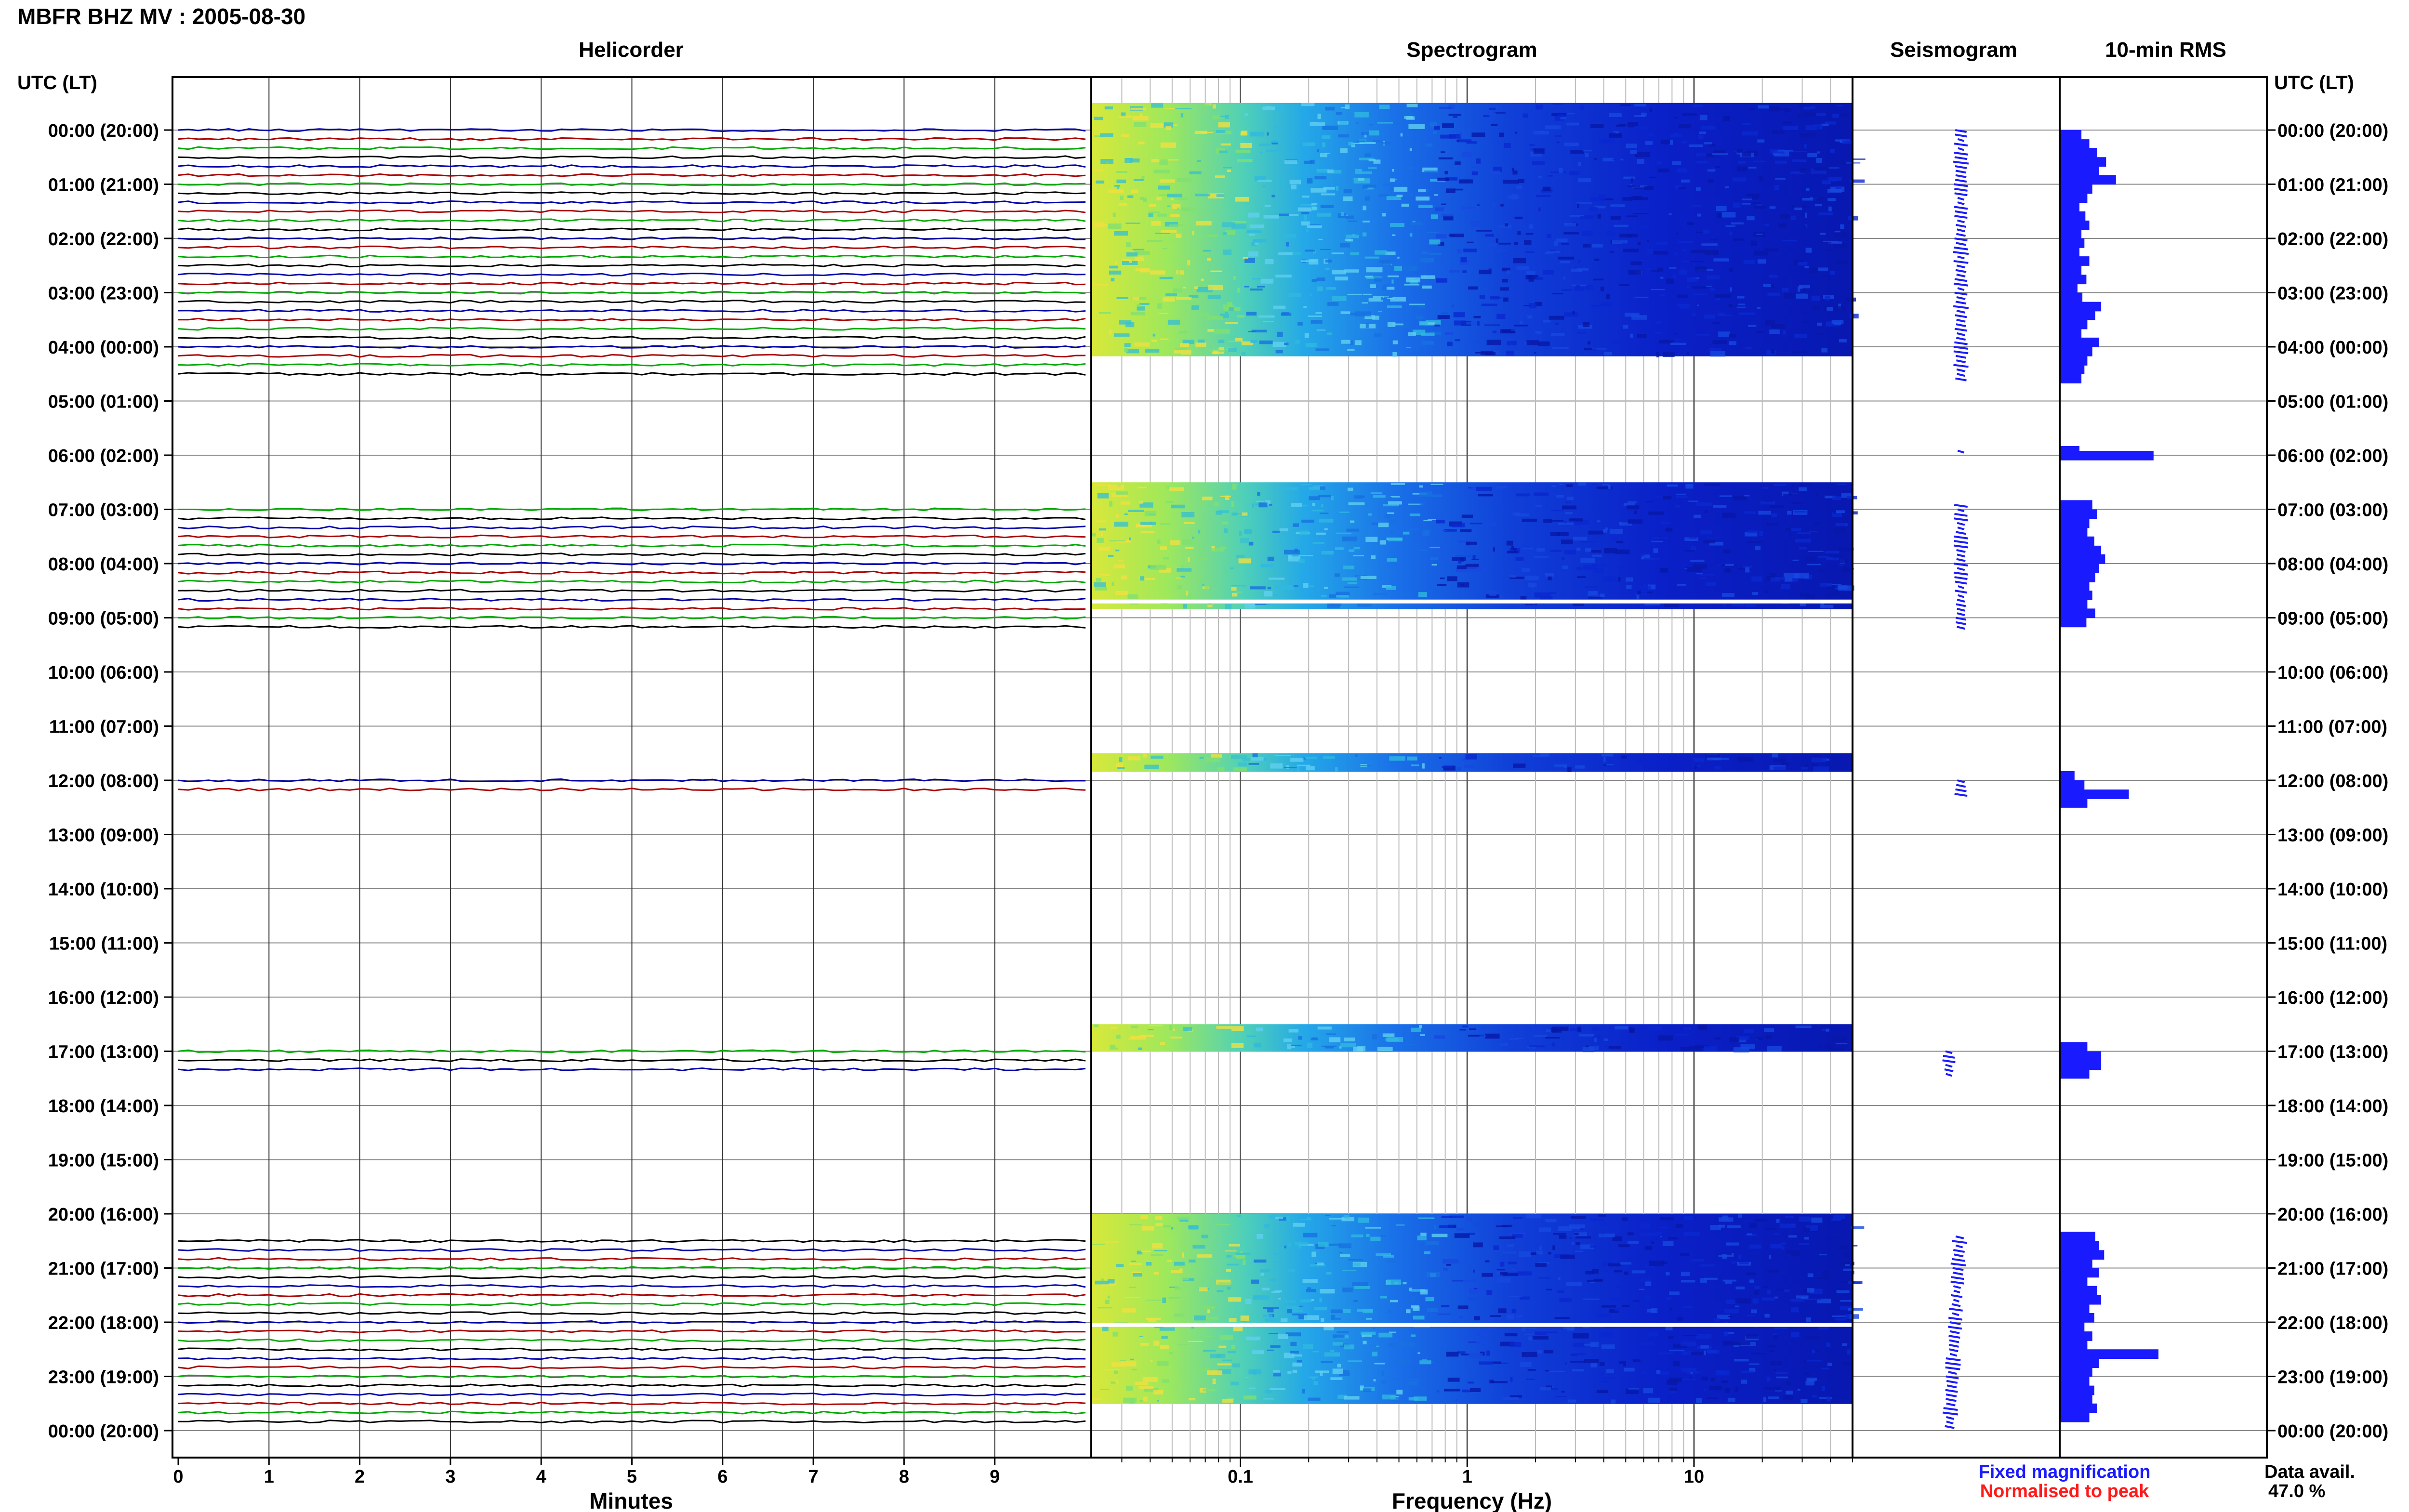  Describe the element at coordinates (2332, 294) in the screenshot. I see `hour-label: 03:00 (23:00)` at that location.